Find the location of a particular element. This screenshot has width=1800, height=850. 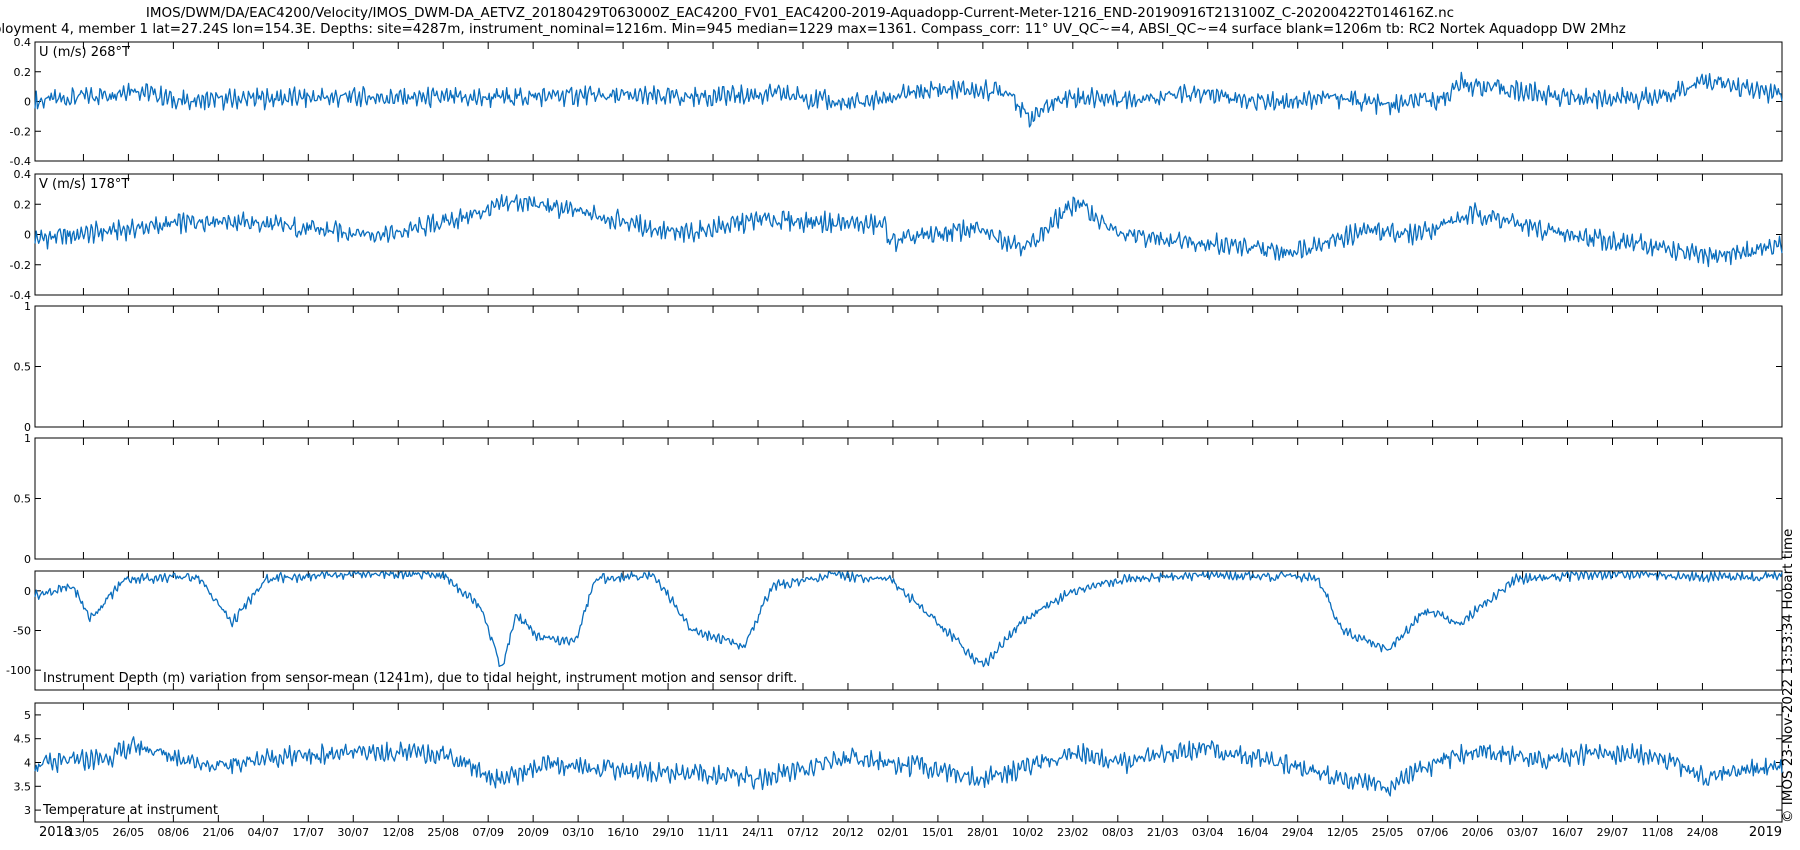

x-tick-label: 28/01 is located at coordinates (983, 832).